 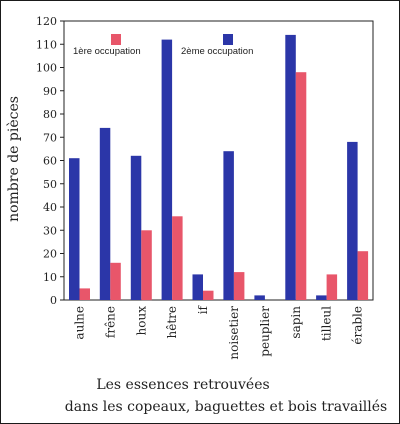 I want to click on y-axis-label: nombre de pièces, so click(x=14, y=159).